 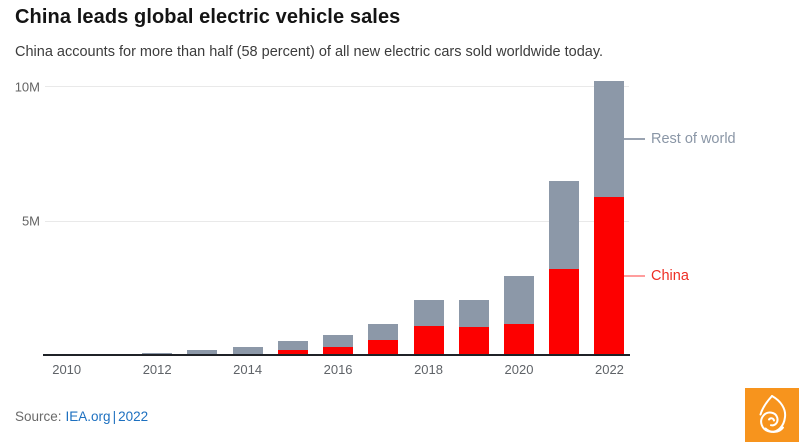 I want to click on source-link-iea: IEA.org, so click(x=88, y=416).